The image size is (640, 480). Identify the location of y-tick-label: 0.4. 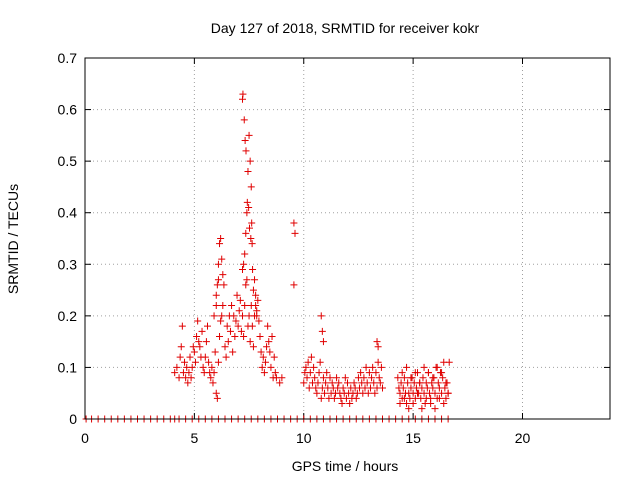
(68, 213).